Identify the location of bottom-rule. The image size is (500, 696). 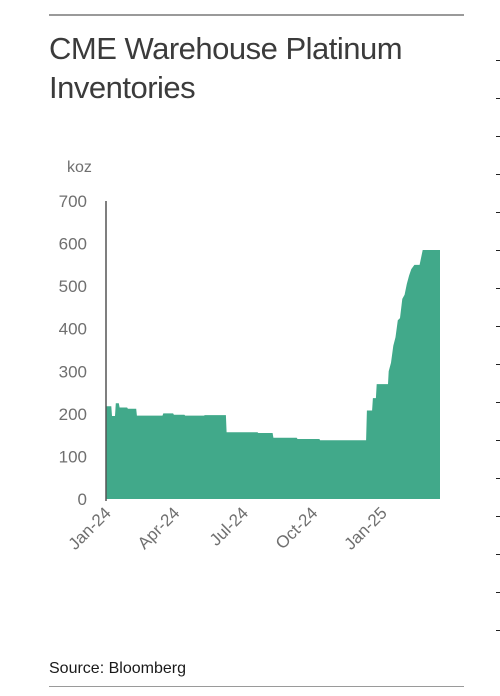
(256, 686).